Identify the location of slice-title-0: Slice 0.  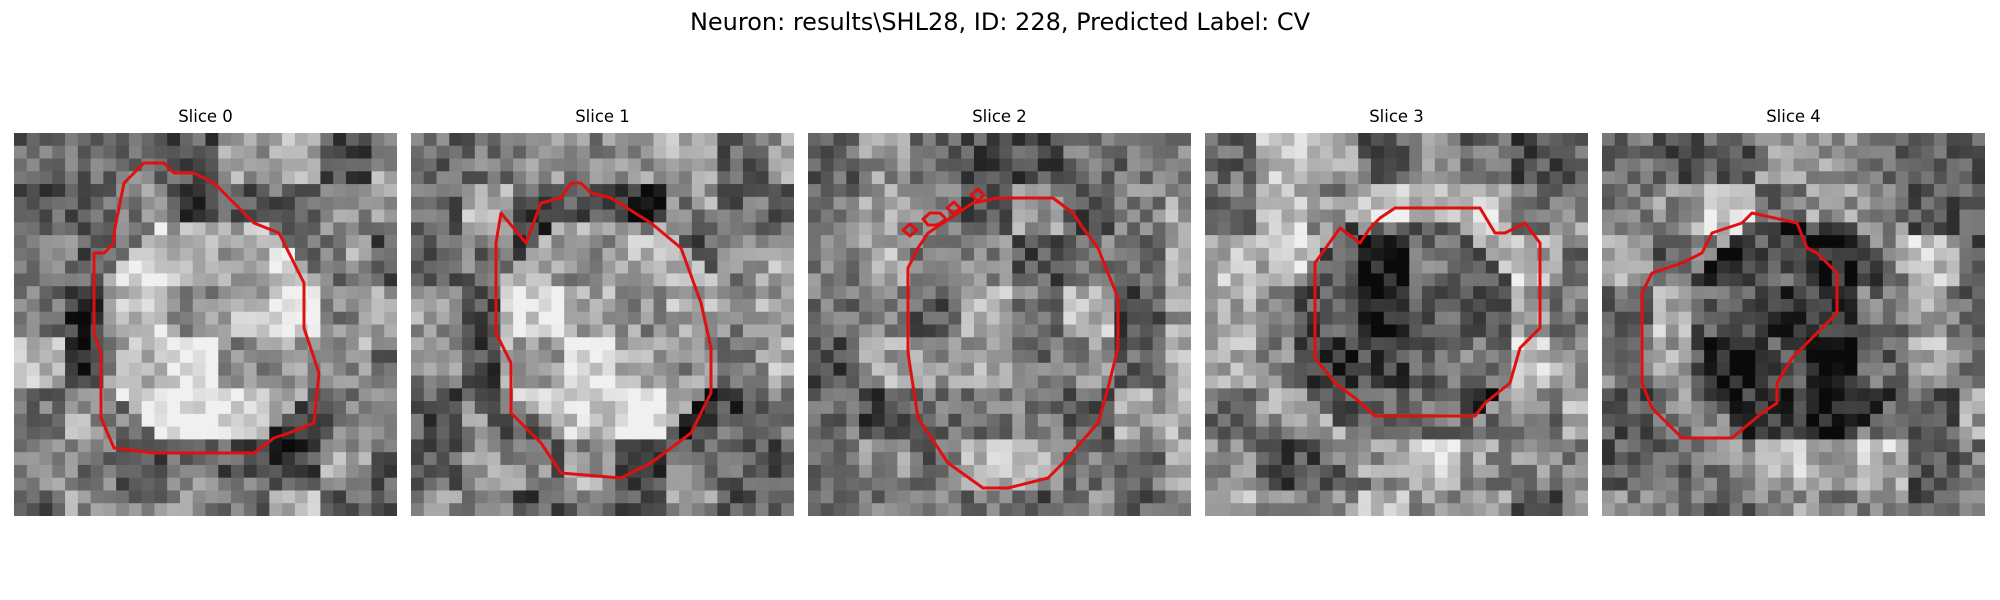
(205, 116).